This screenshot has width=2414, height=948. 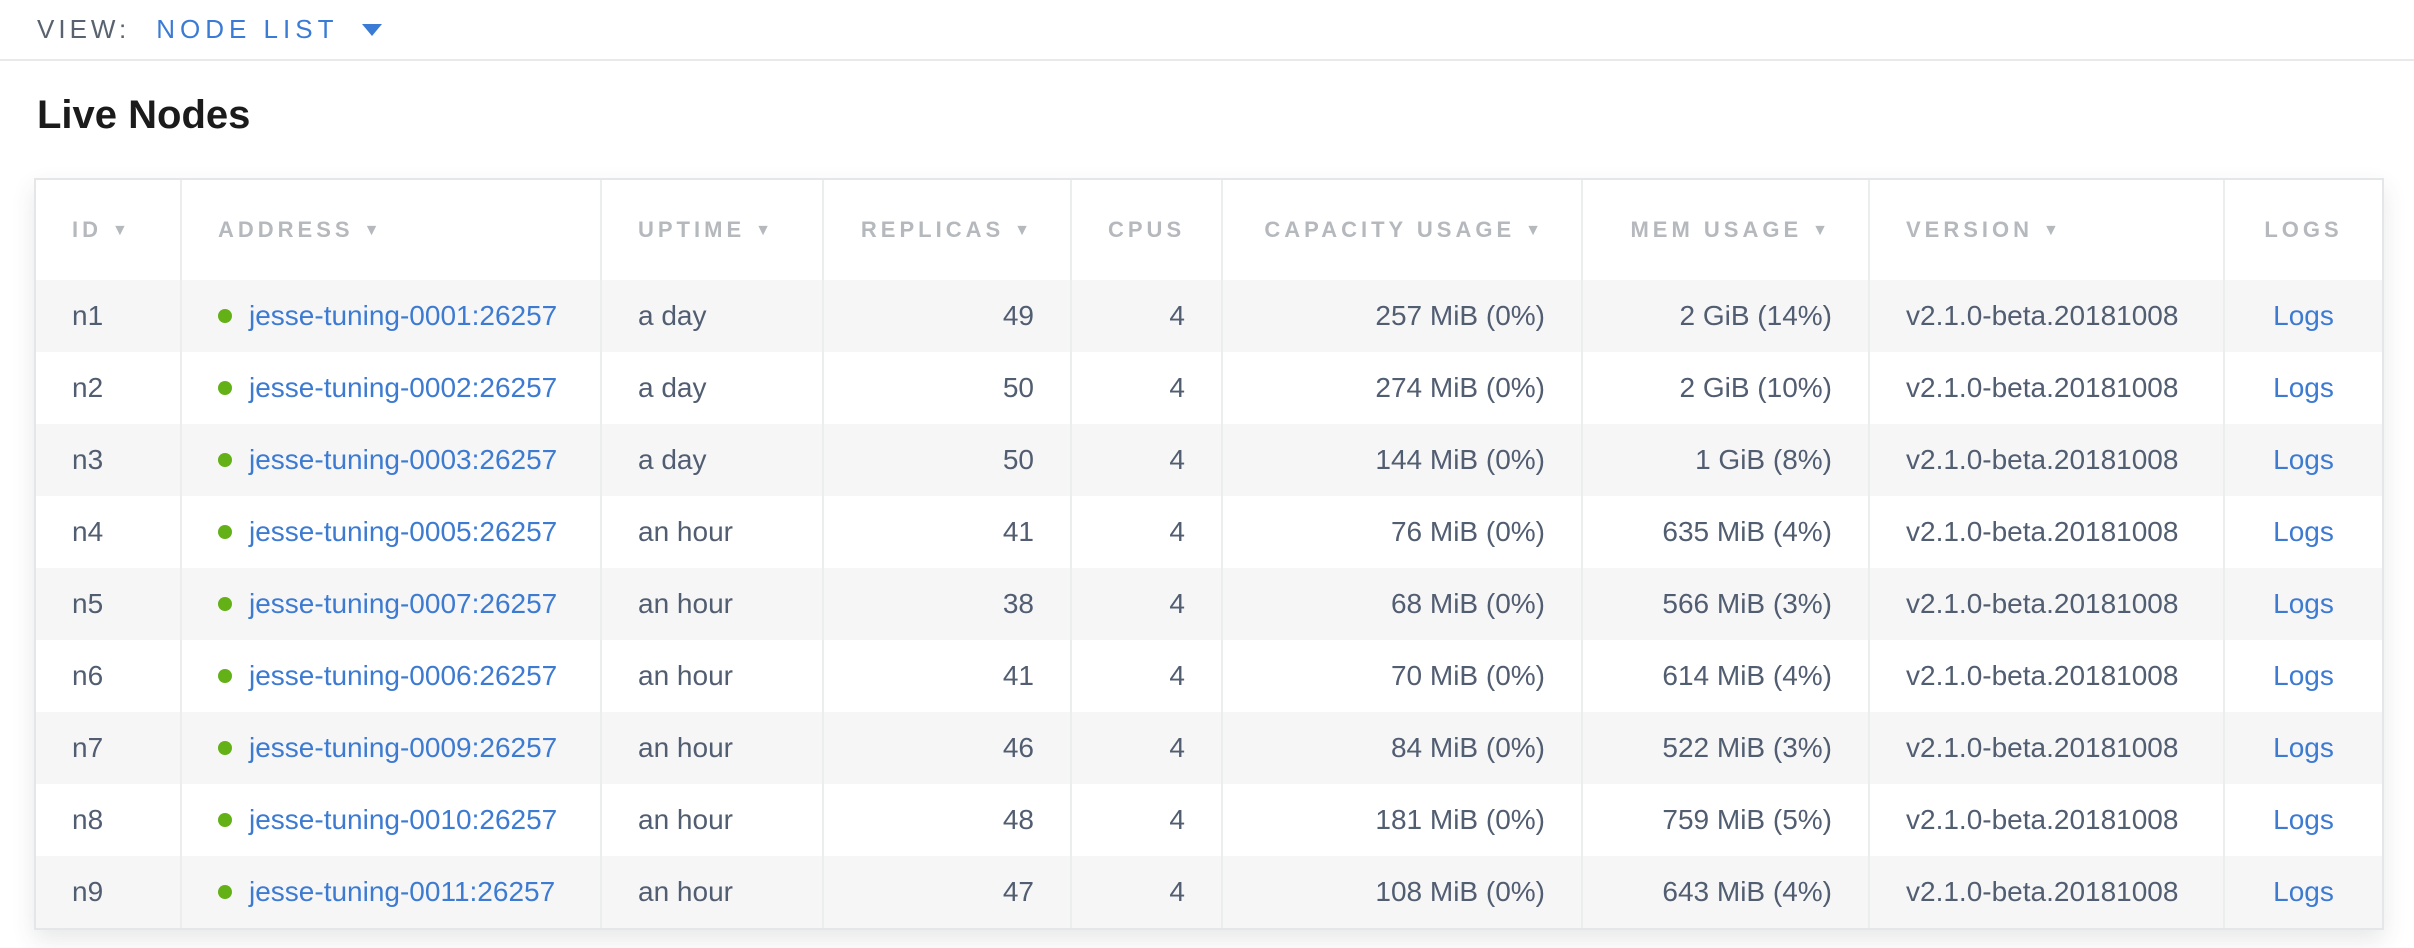 I want to click on node-id-cell: n5, so click(x=109, y=604).